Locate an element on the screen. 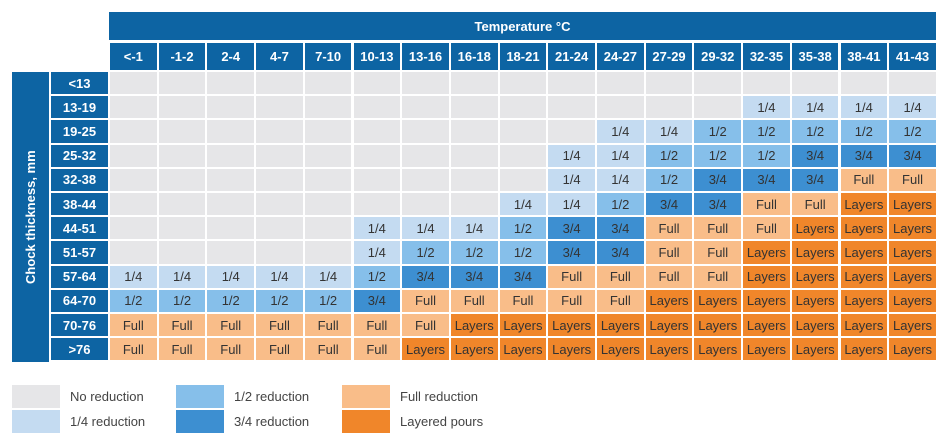 This screenshot has height=441, width=948. column-header: 2-4 is located at coordinates (231, 56).